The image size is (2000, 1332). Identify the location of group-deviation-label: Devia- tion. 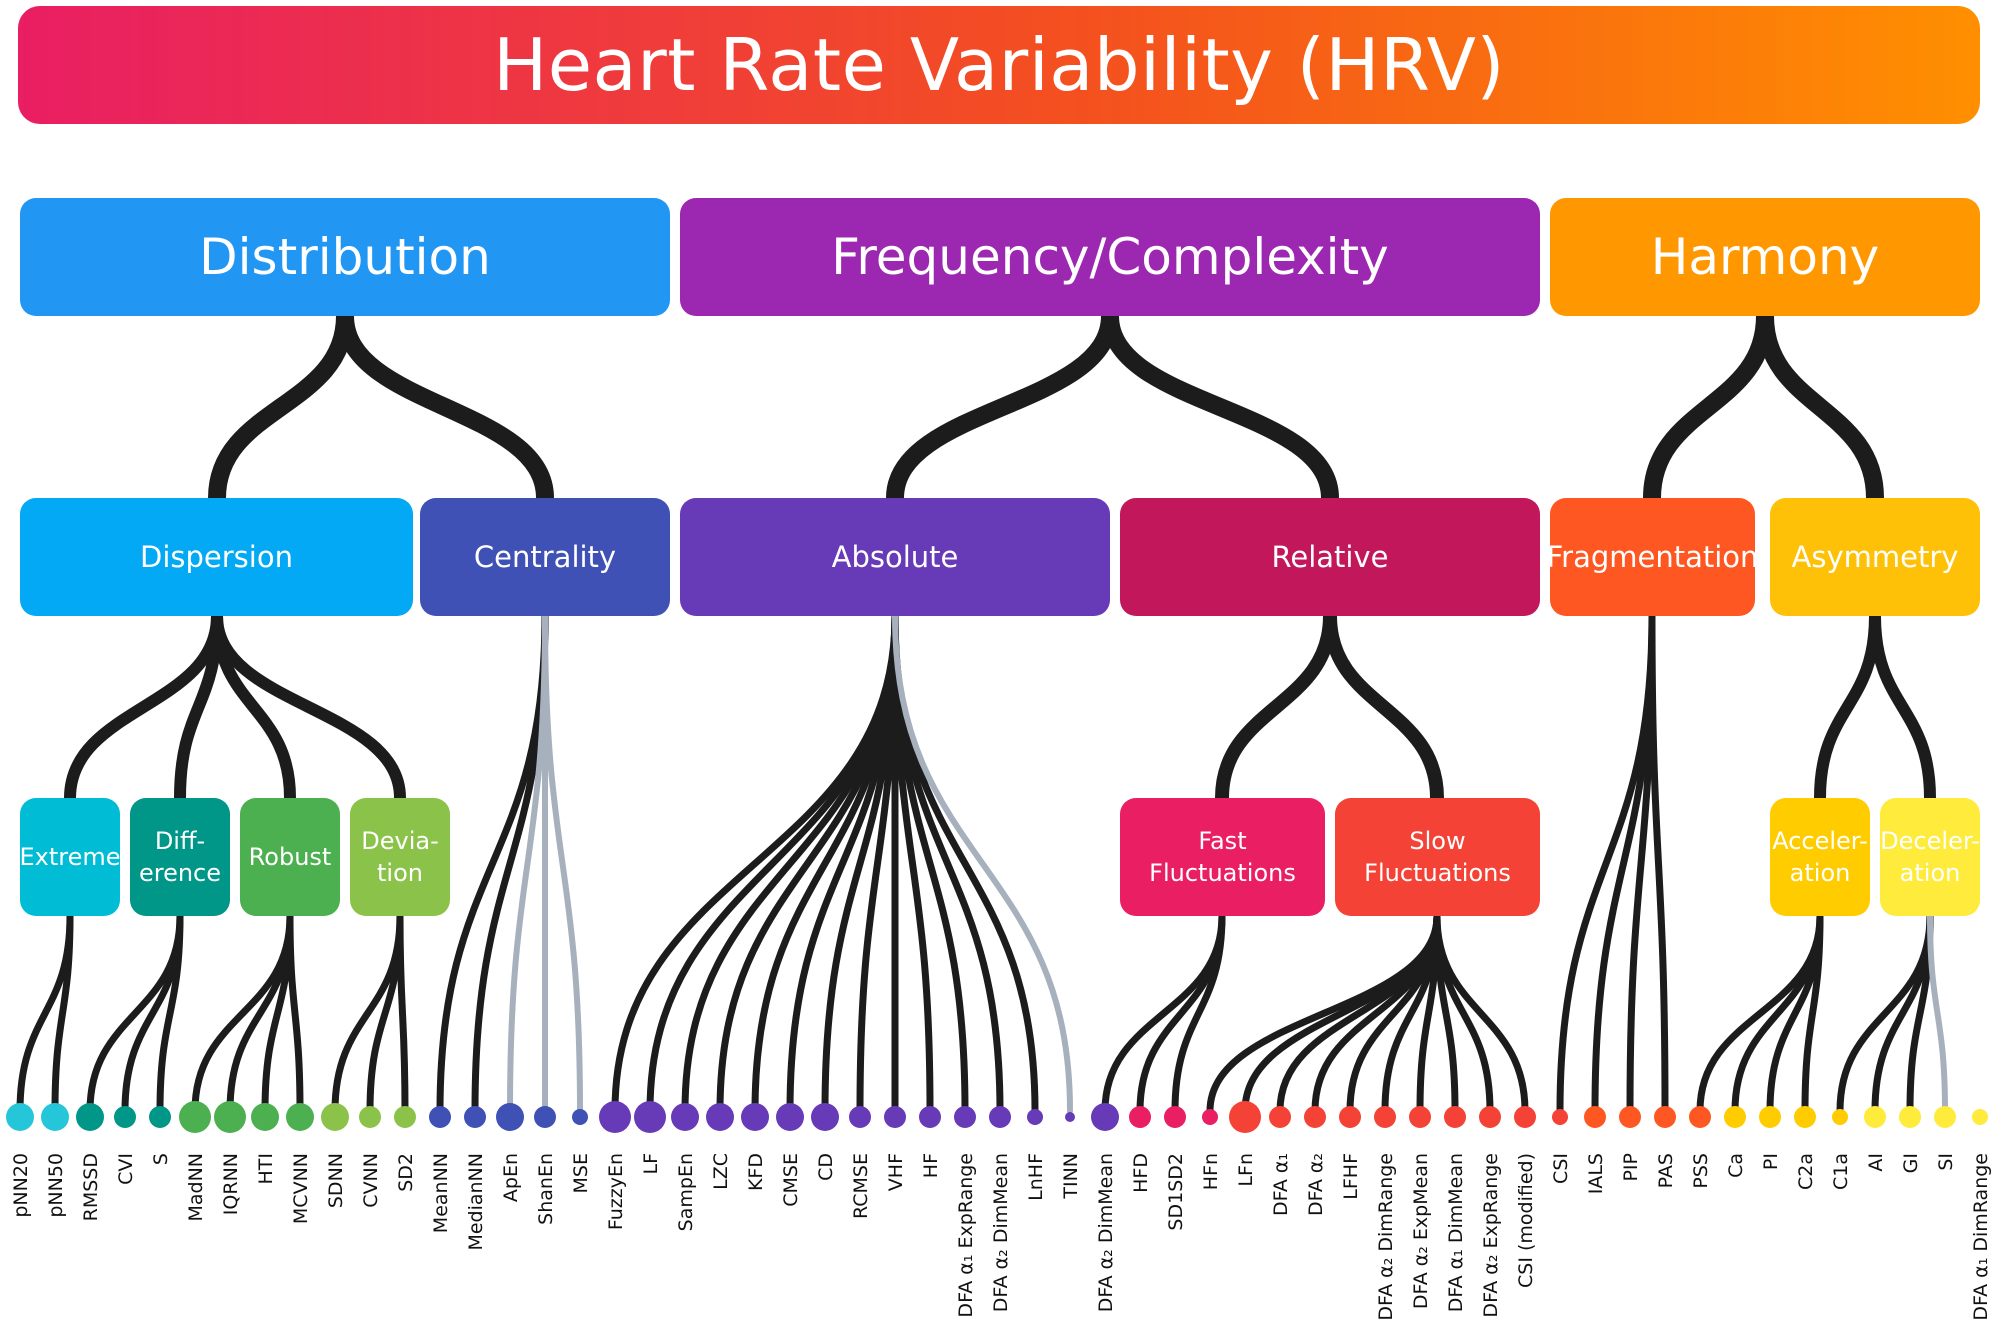
(400, 857).